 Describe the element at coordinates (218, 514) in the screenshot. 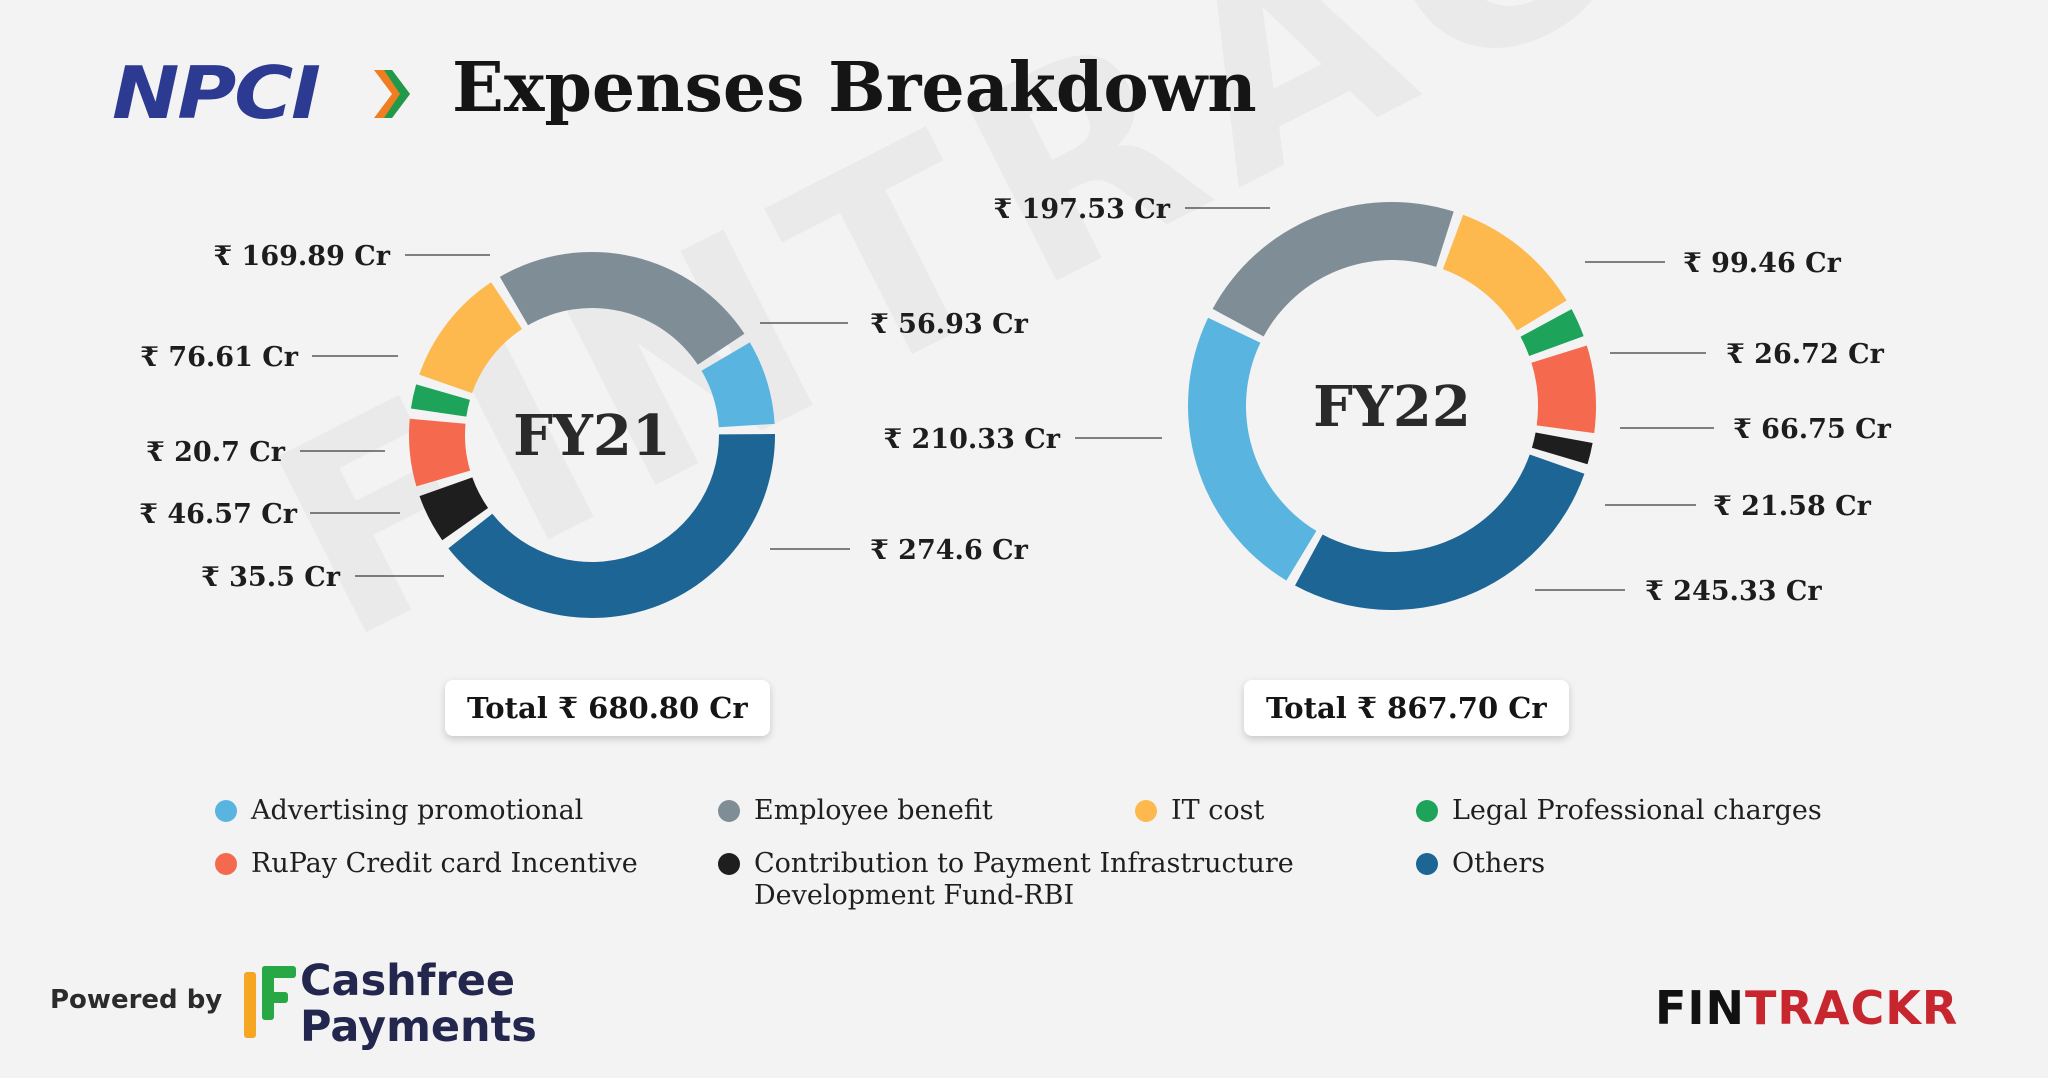

I see `value-label: ₹ 46.57 Cr` at that location.